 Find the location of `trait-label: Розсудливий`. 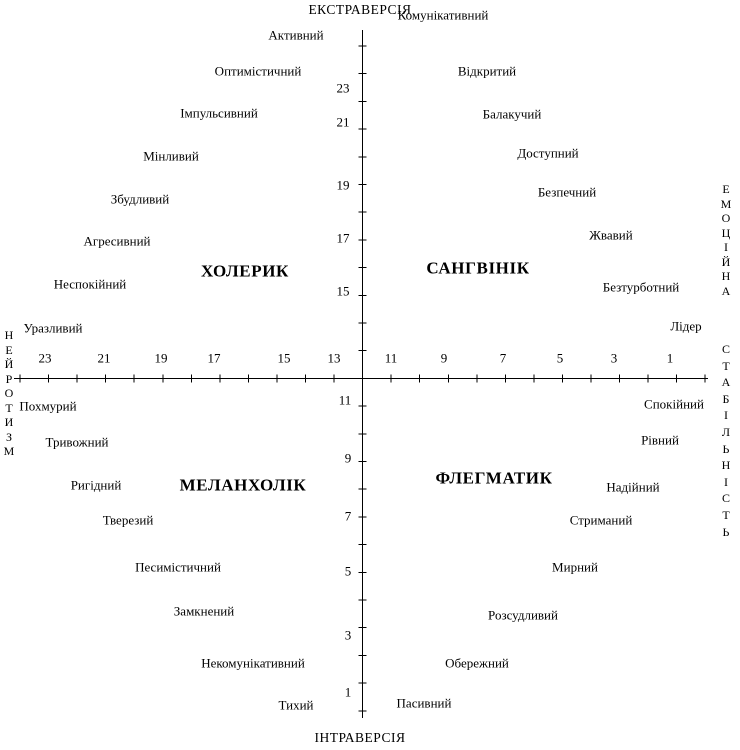

trait-label: Розсудливий is located at coordinates (523, 615).